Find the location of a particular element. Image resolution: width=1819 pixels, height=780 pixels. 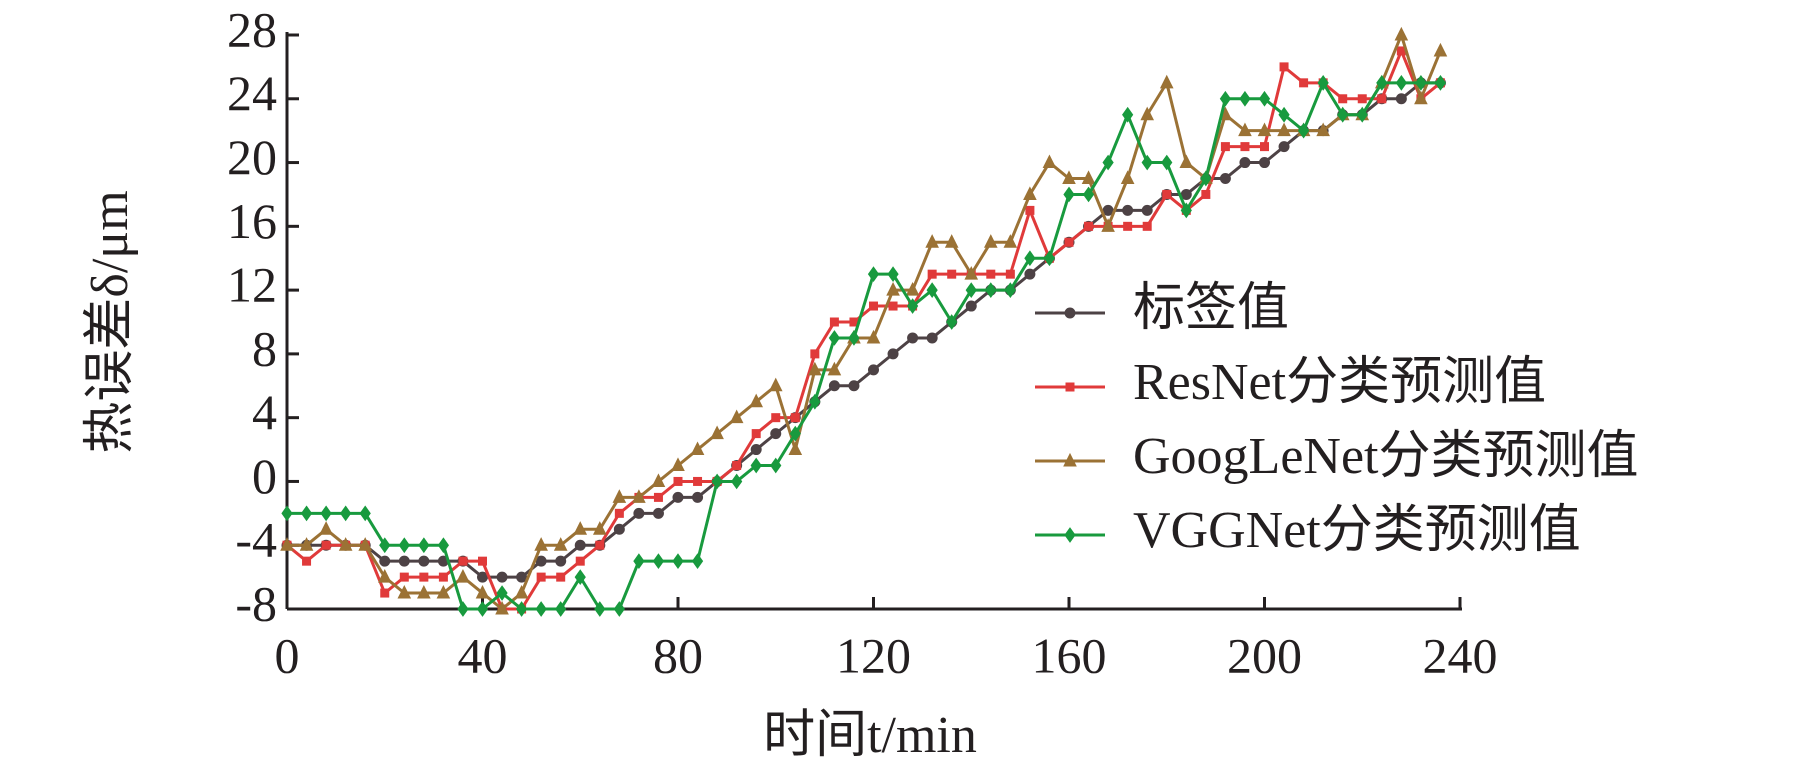

y-tick-label: 8 is located at coordinates (264, 348).